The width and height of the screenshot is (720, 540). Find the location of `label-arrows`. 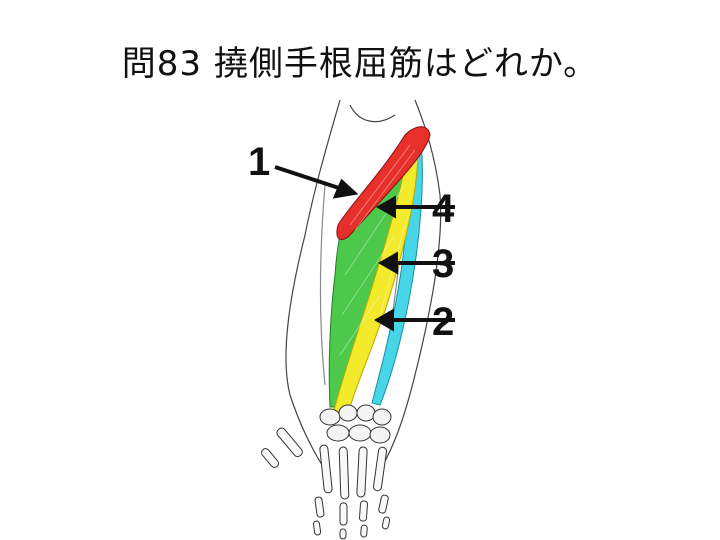

label-arrows is located at coordinates (364, 248).